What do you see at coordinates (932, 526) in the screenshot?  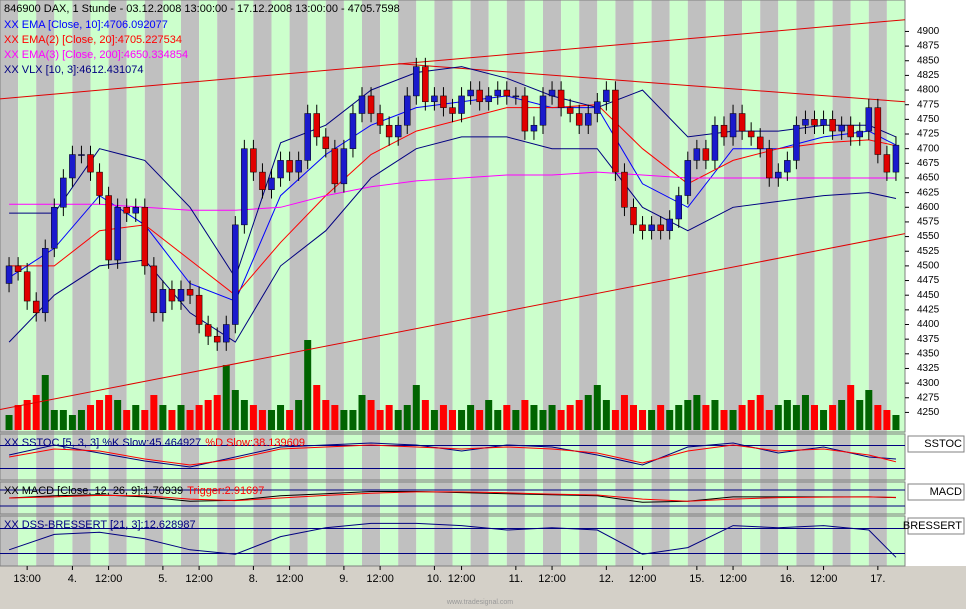 I see `panel-tag: BRESSERT` at bounding box center [932, 526].